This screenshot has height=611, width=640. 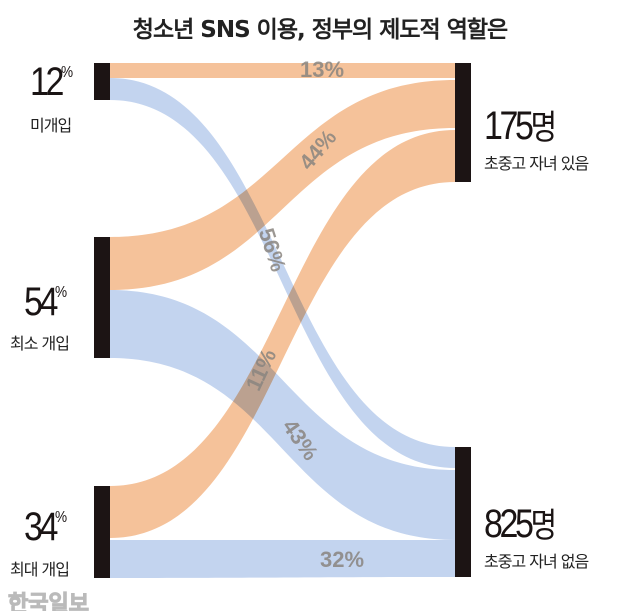 I want to click on target-value-1: 825명, so click(x=521, y=524).